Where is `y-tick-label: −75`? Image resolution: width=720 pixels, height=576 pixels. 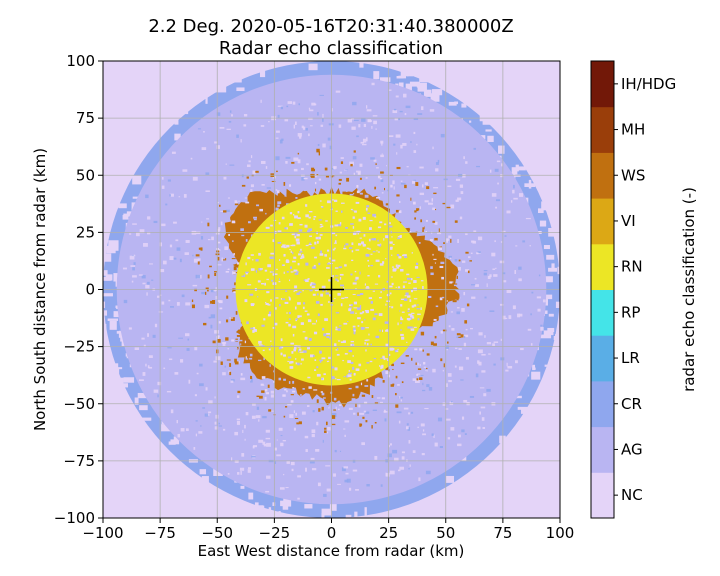
y-tick-label: −75 is located at coordinates (79, 461).